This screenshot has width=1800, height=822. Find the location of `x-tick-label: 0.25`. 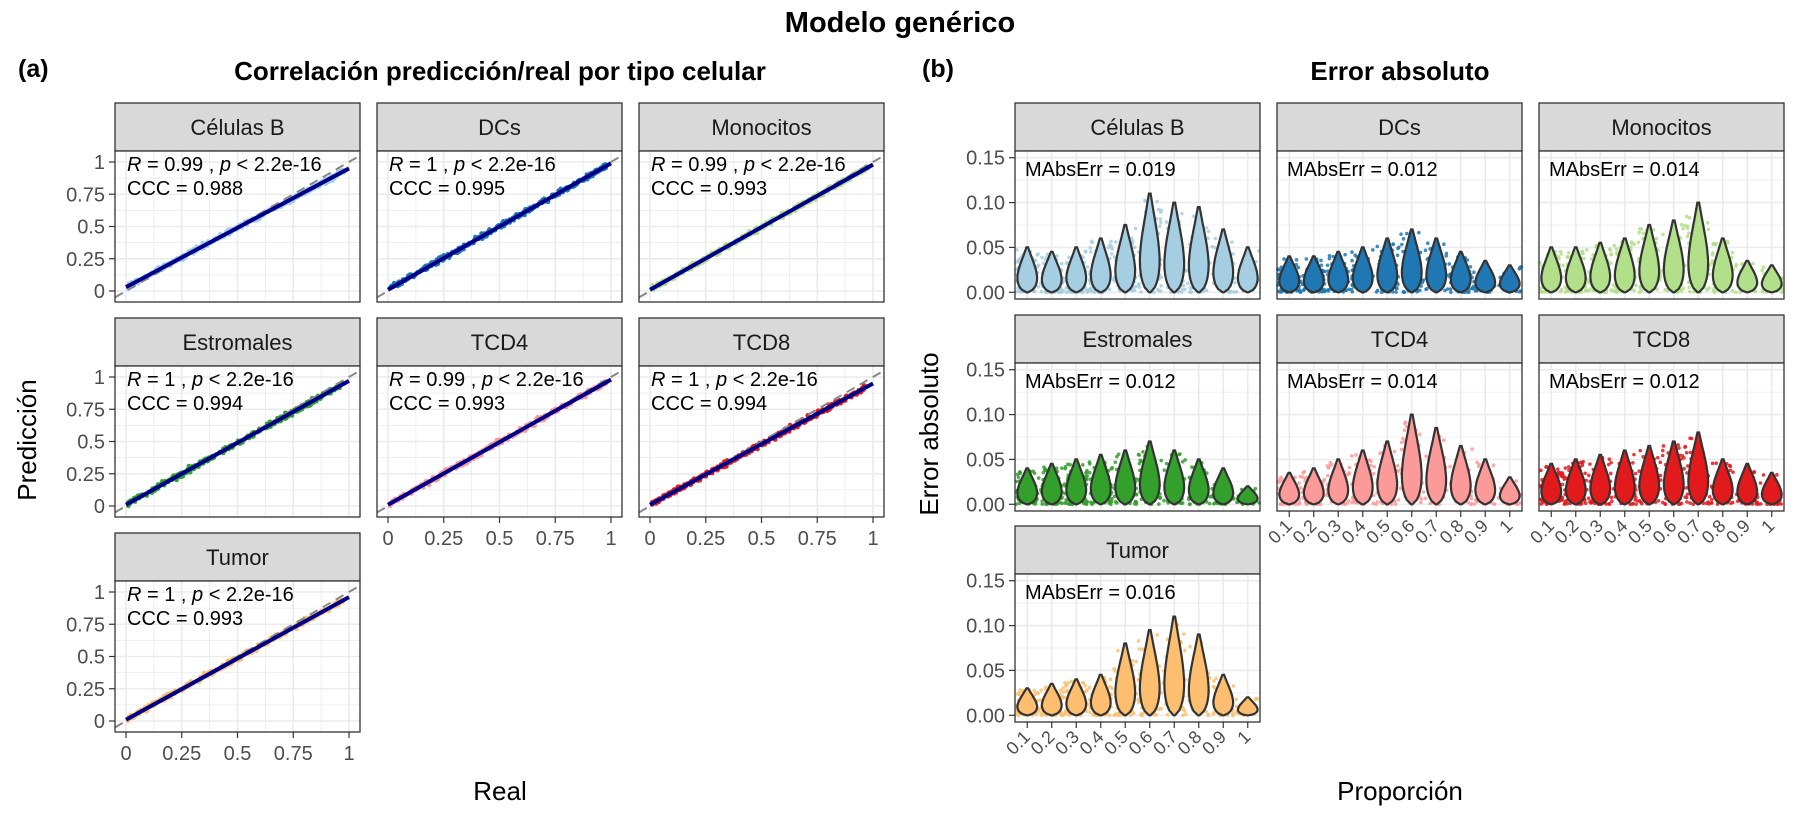

x-tick-label: 0.25 is located at coordinates (705, 539).